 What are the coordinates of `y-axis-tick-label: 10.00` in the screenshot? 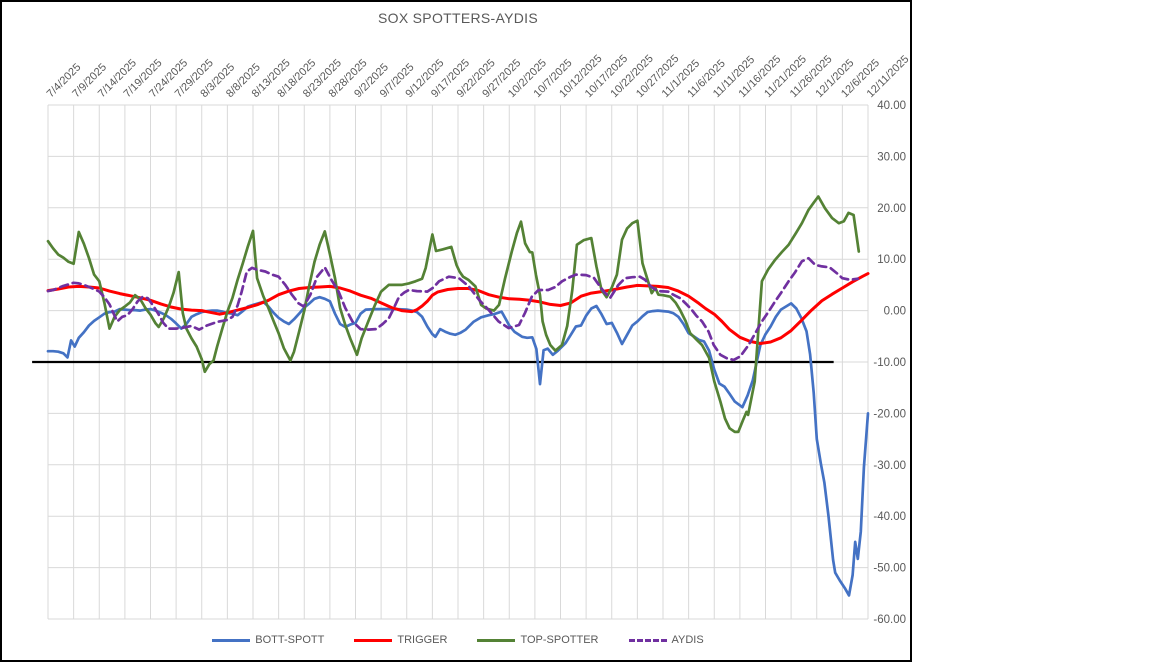 It's located at (891, 260).